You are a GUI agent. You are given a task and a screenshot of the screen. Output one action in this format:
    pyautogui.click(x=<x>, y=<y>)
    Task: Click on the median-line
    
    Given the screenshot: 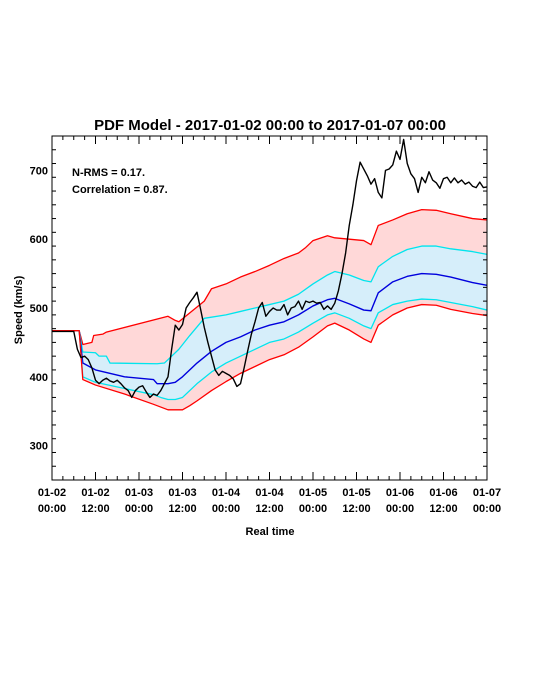 What is the action you would take?
    pyautogui.click(x=270, y=328)
    